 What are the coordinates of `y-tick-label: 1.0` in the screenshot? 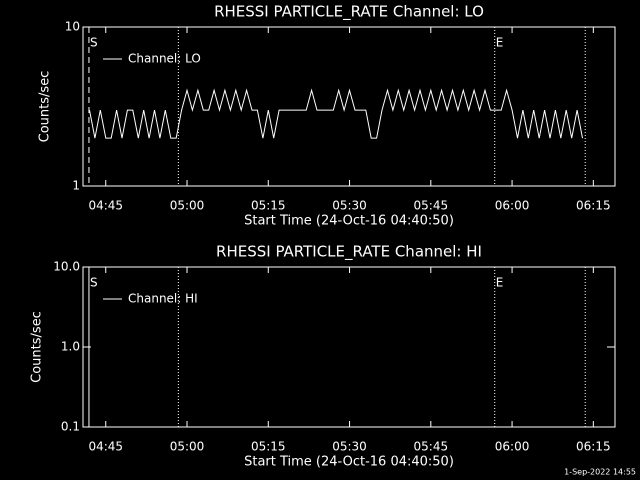 It's located at (70, 347).